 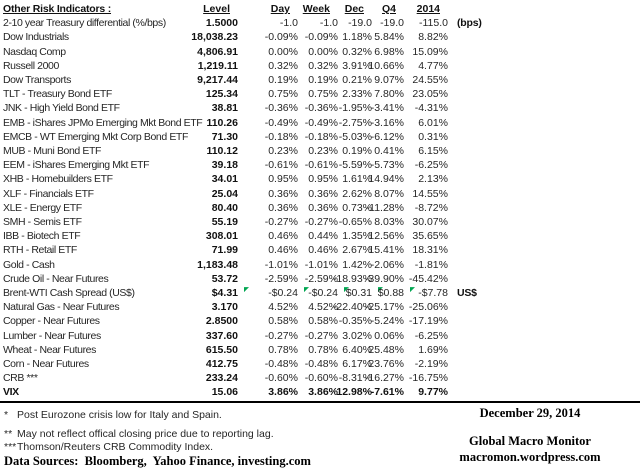 I want to click on cell-q4: -16.27%, so click(x=384, y=378).